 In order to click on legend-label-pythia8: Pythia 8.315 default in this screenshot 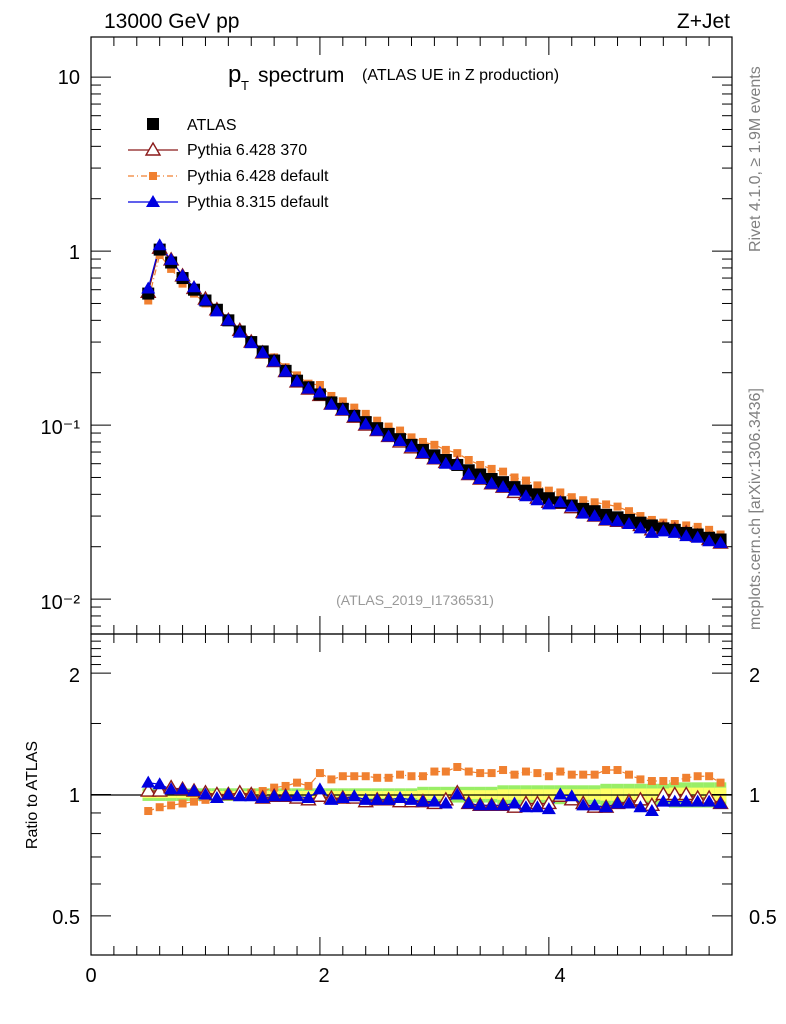, I will do `click(258, 202)`.